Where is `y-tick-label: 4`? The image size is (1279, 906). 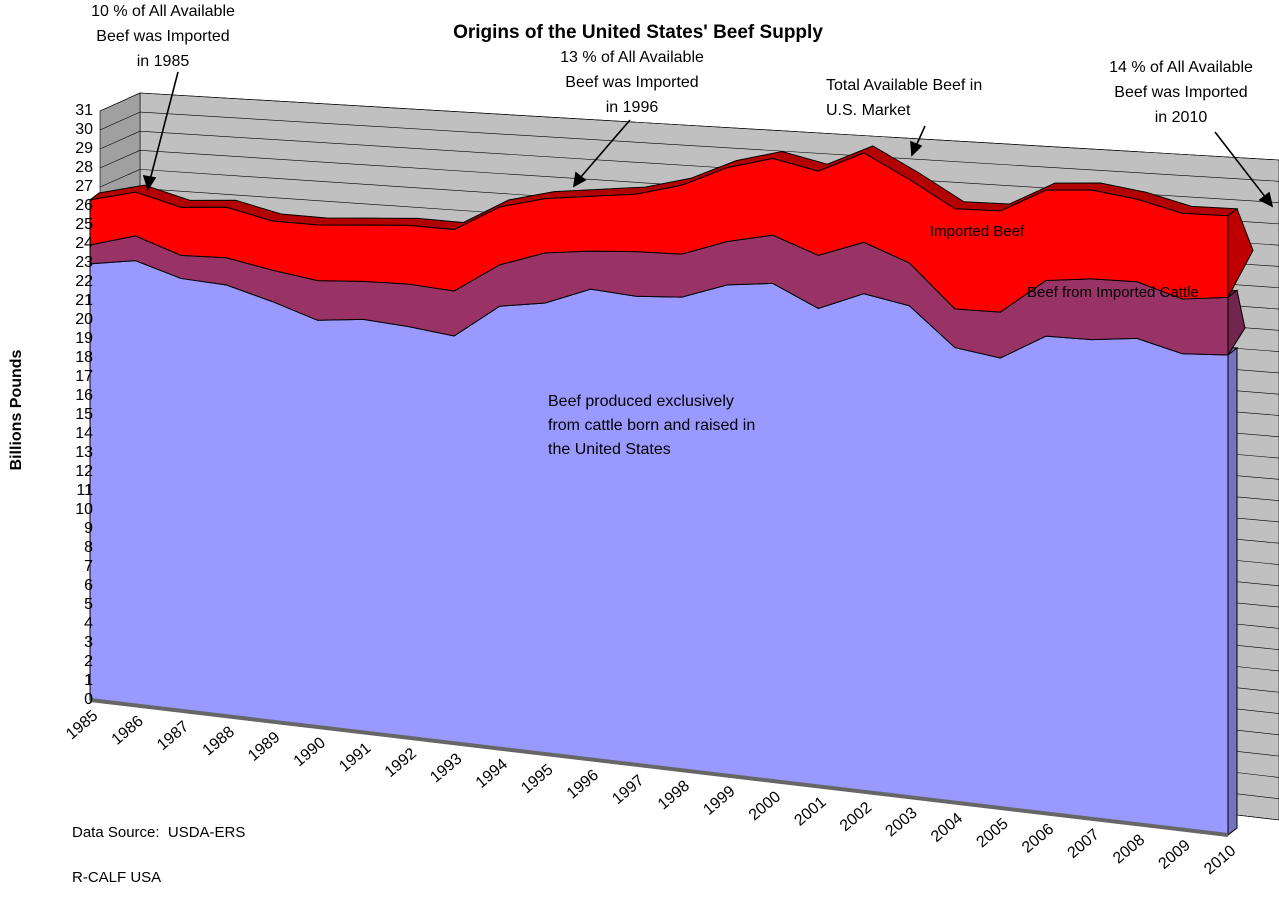 y-tick-label: 4 is located at coordinates (88, 623).